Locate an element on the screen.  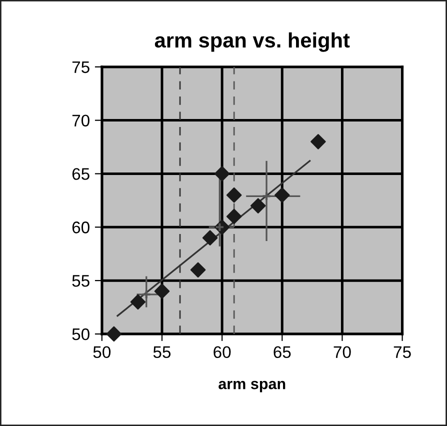
x-tick-label: 75 is located at coordinates (402, 352).